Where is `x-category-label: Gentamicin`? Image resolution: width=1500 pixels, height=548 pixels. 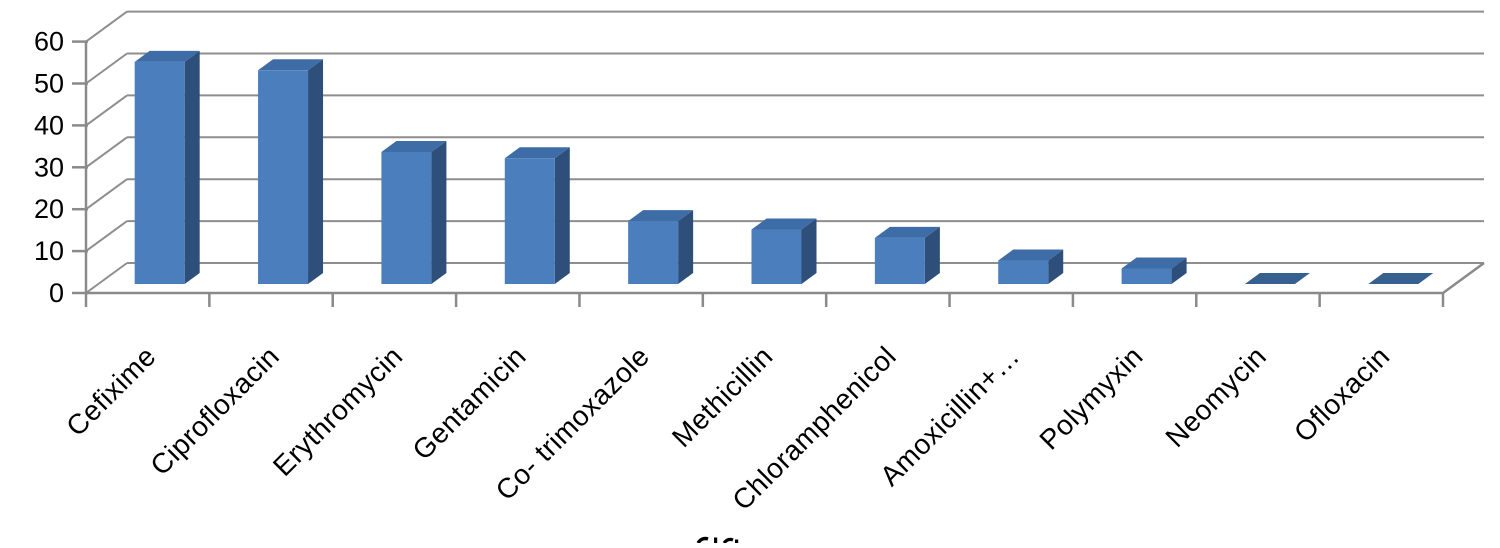 x-category-label: Gentamicin is located at coordinates (469, 403).